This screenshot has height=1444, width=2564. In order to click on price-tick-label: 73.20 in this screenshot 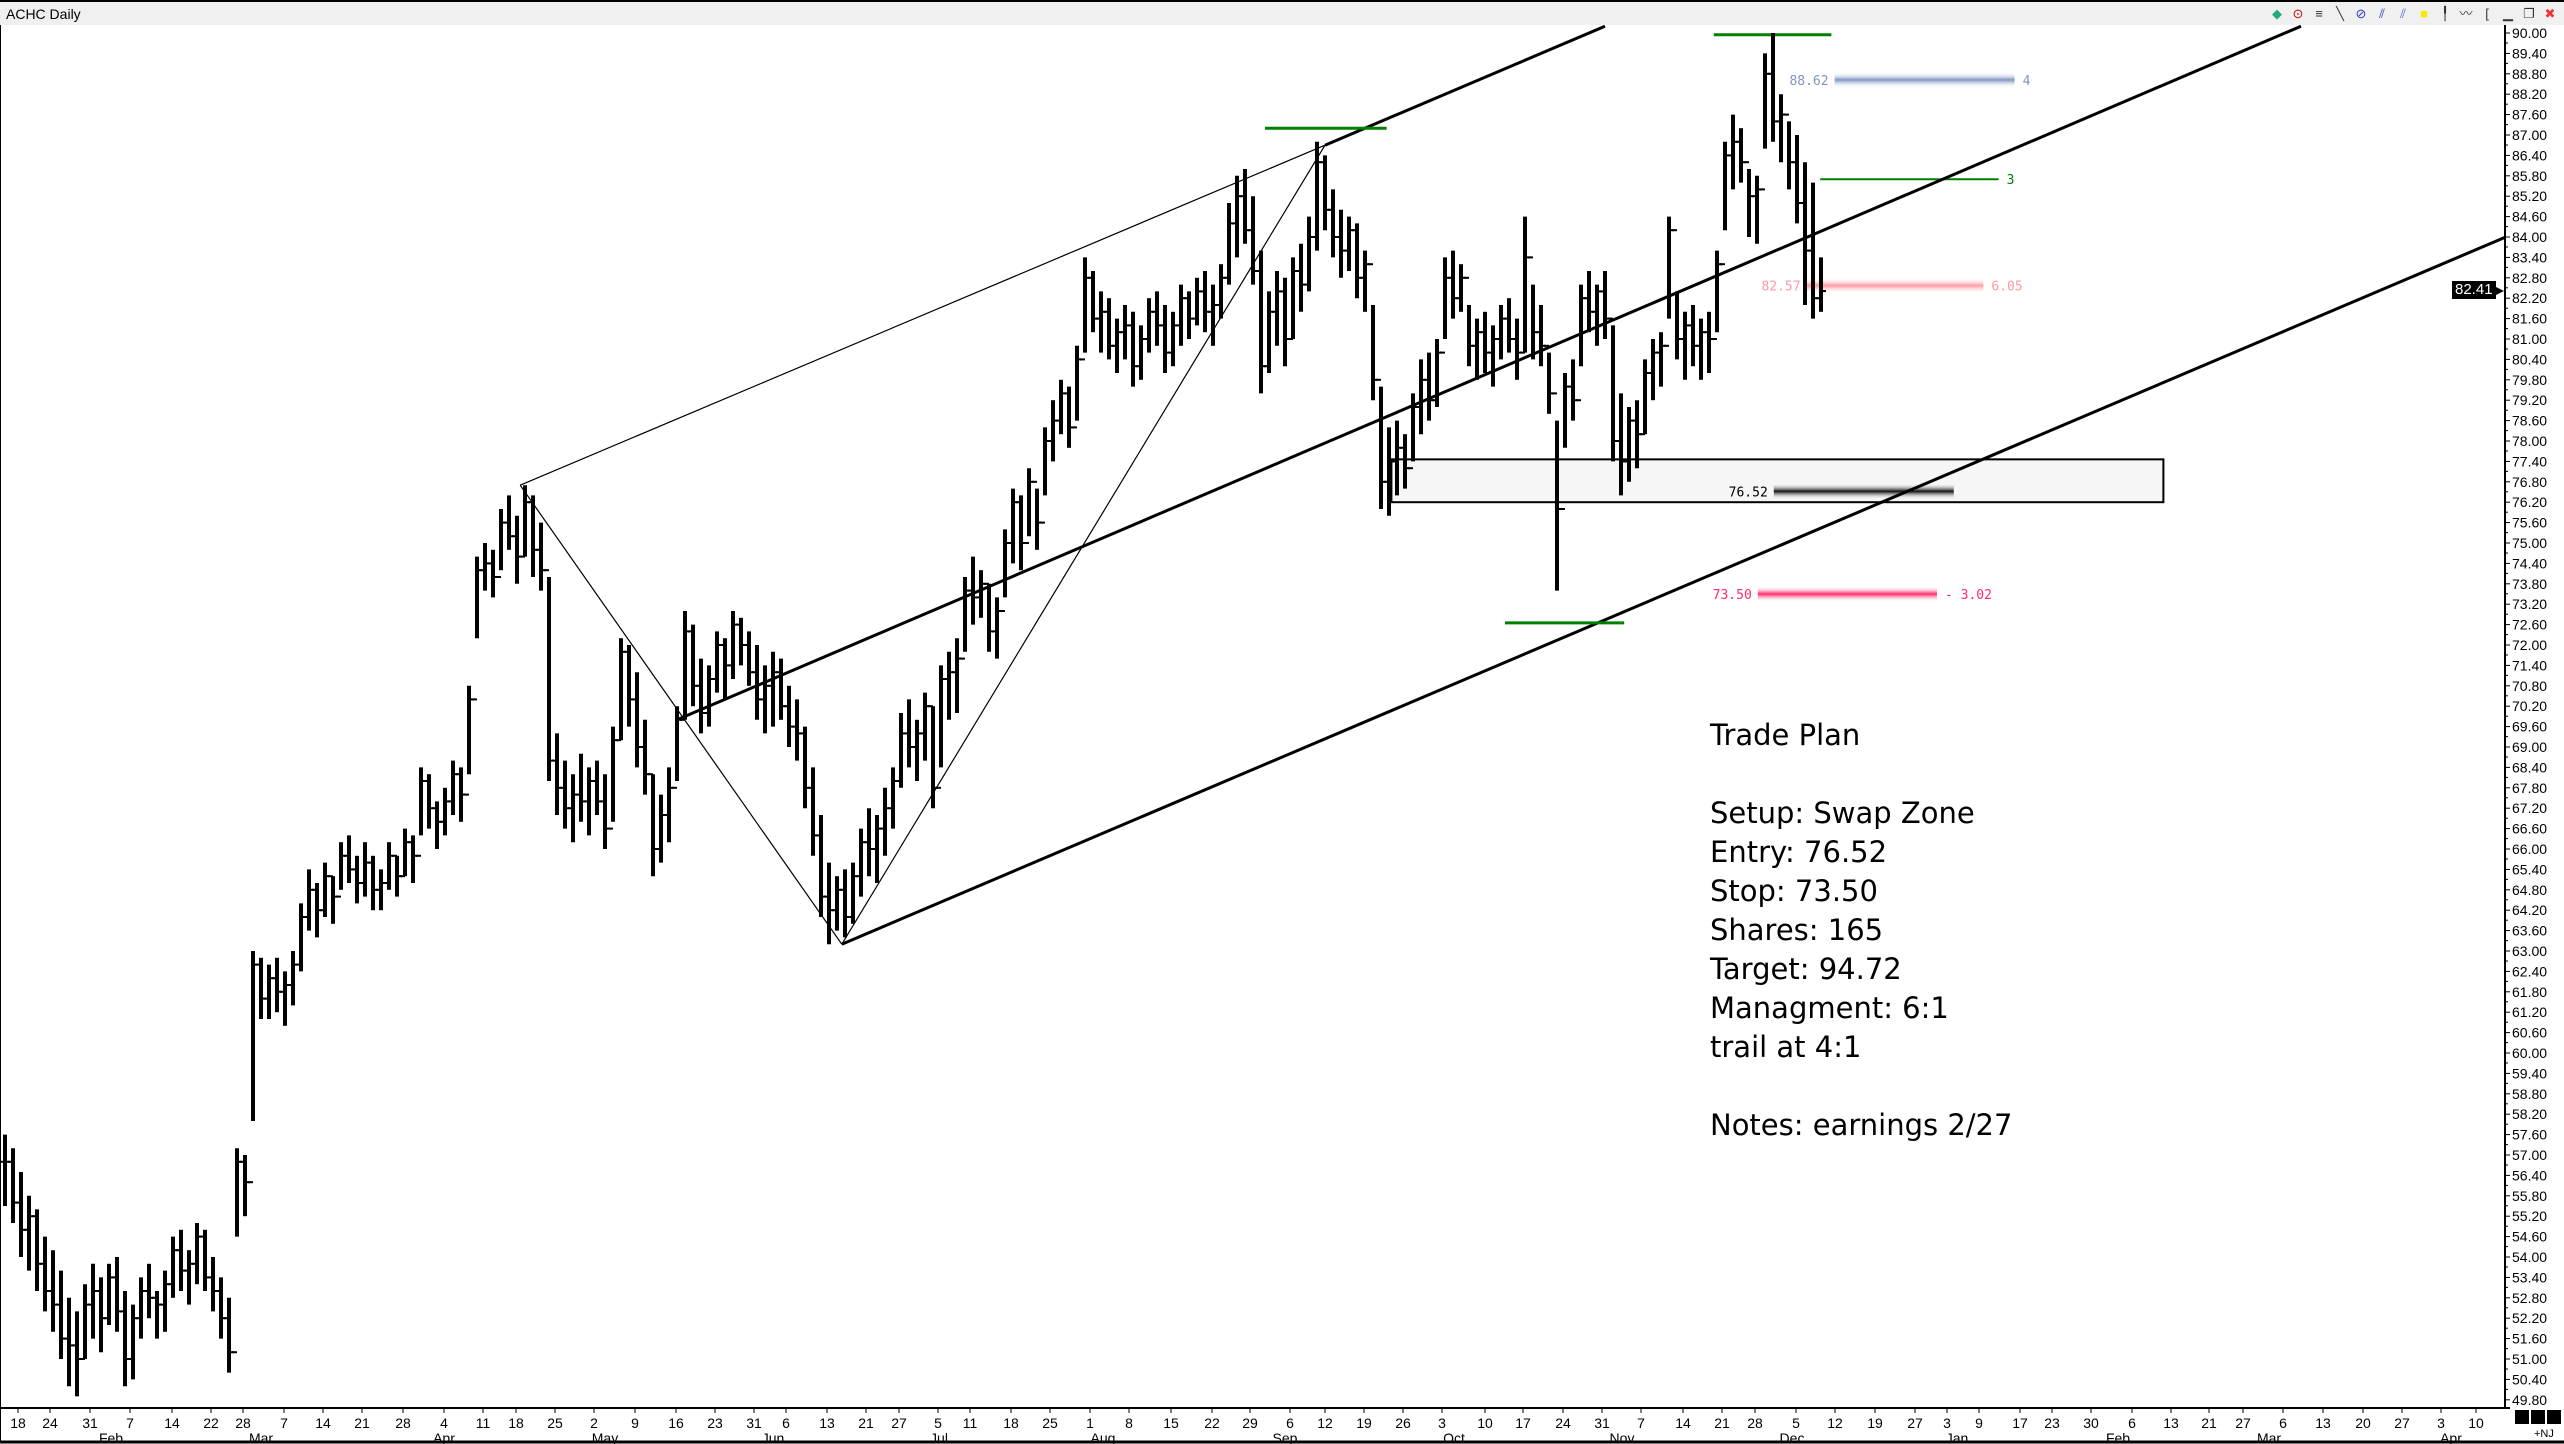, I will do `click(2529, 604)`.